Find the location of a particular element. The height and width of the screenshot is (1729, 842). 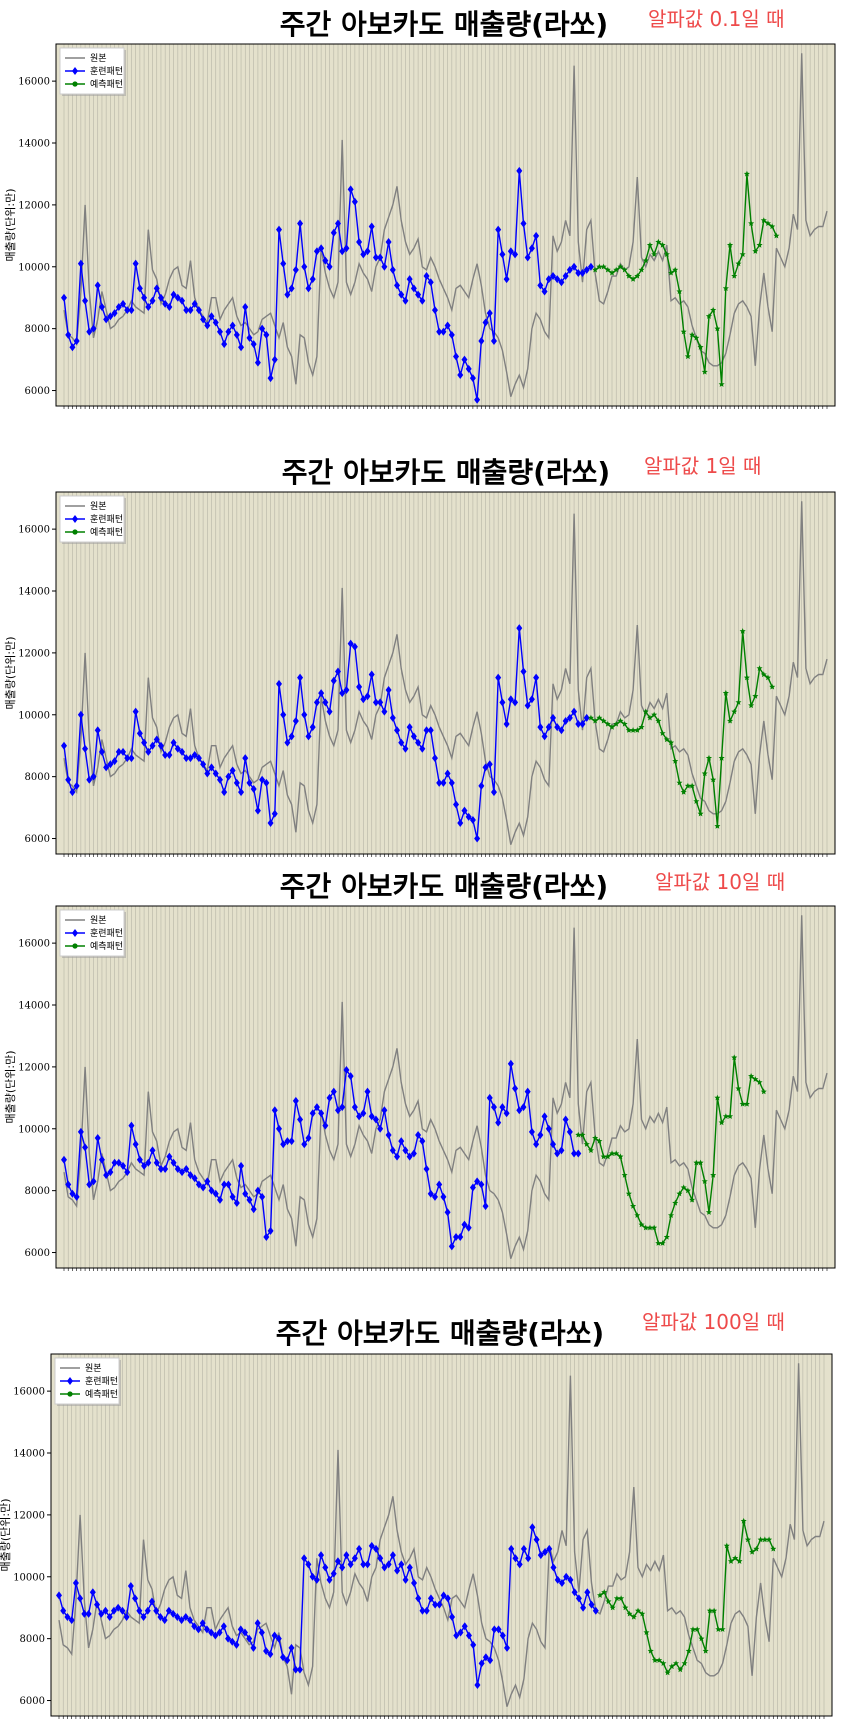

legend-label: 원본 is located at coordinates (98, 58).